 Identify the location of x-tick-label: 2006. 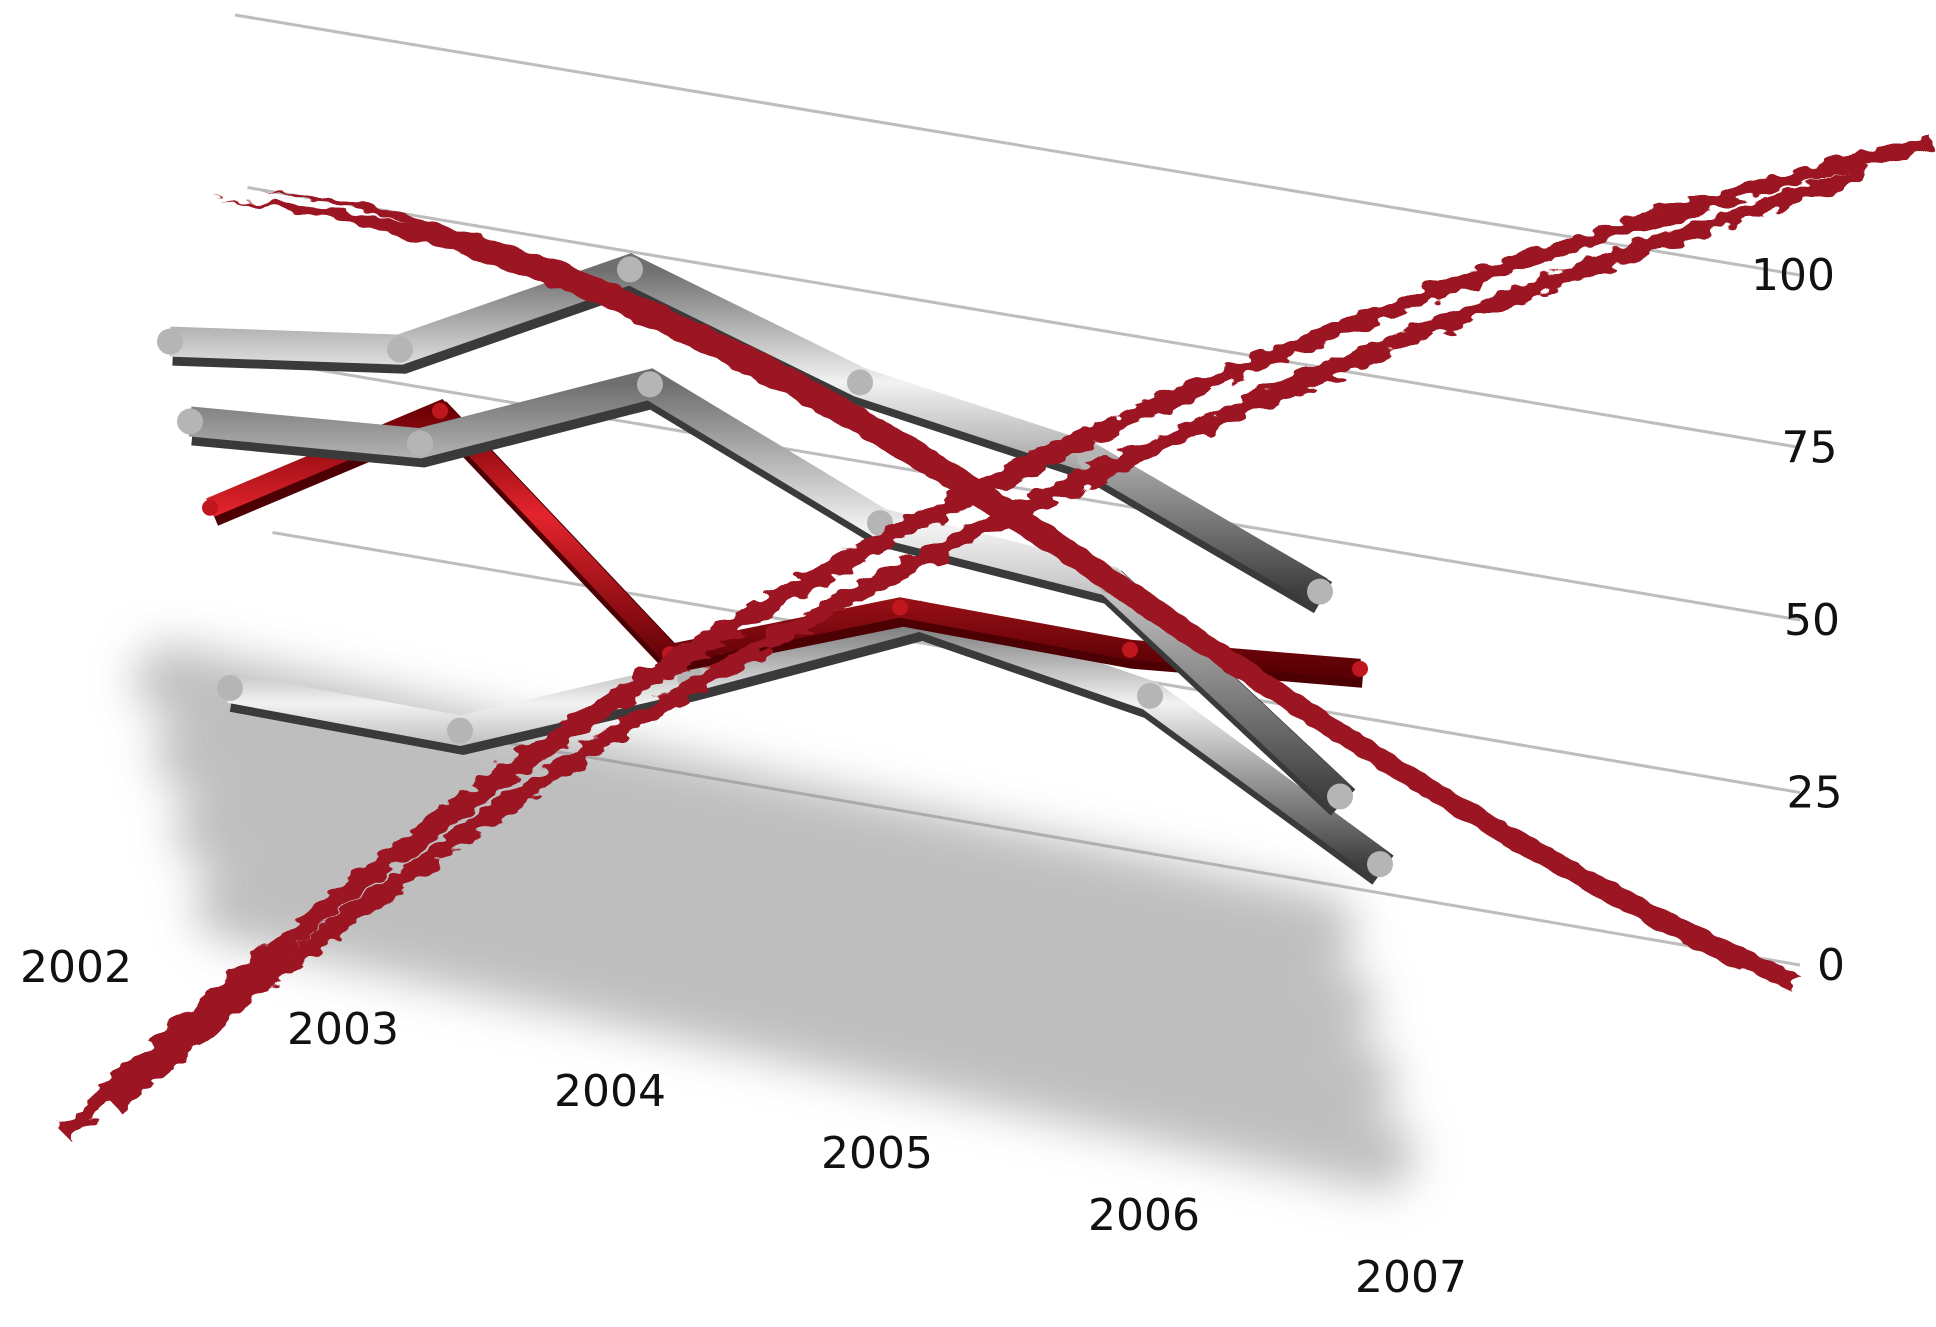
(1144, 1215).